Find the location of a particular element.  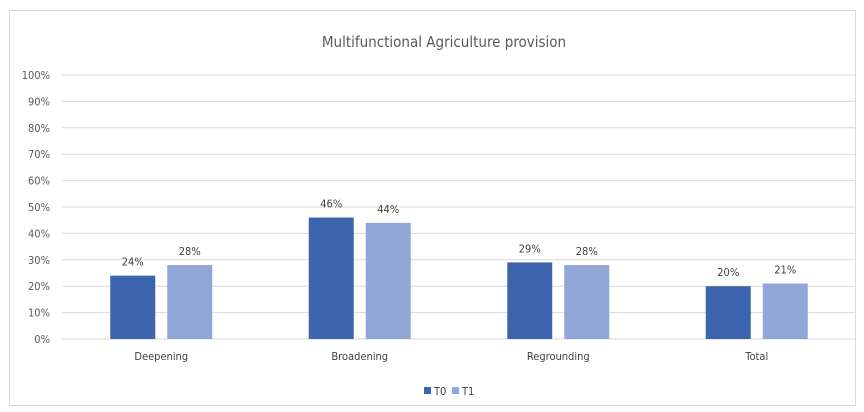

data-label: 21% is located at coordinates (785, 270).